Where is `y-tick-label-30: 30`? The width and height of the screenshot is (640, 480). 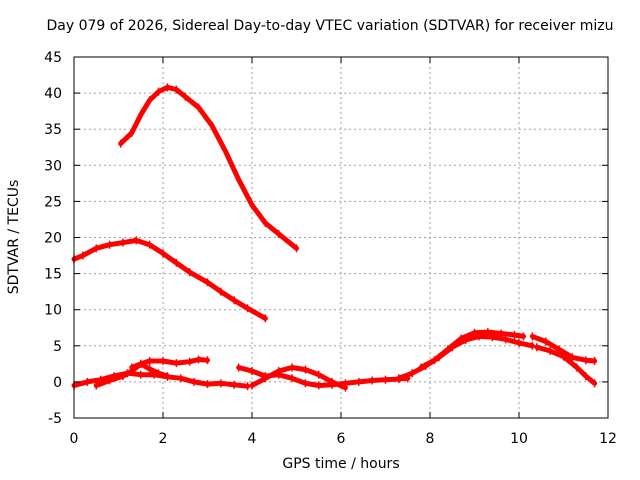
y-tick-label-30: 30 is located at coordinates (53, 166).